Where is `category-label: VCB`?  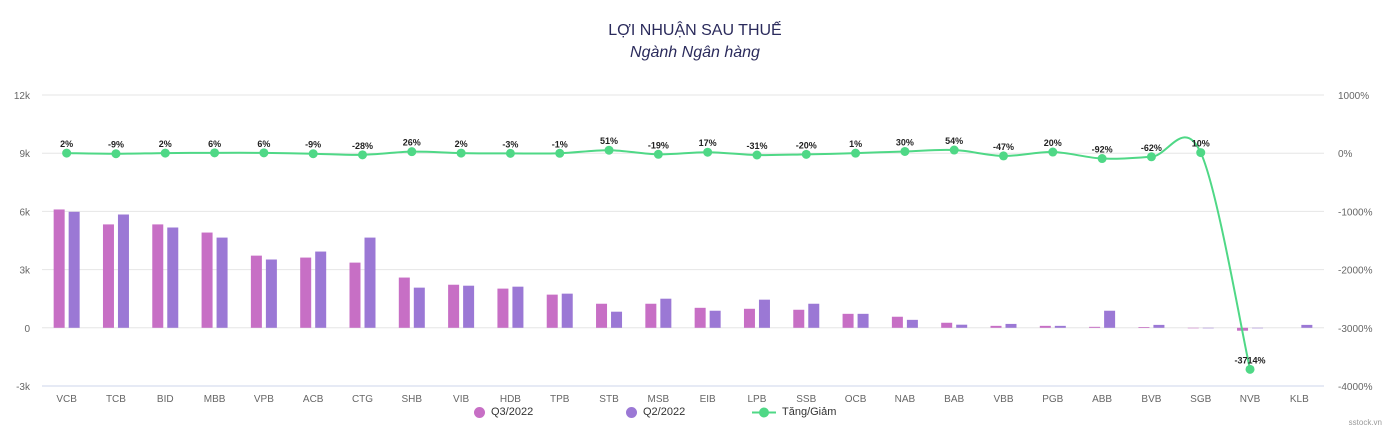
category-label: VCB is located at coordinates (66, 399).